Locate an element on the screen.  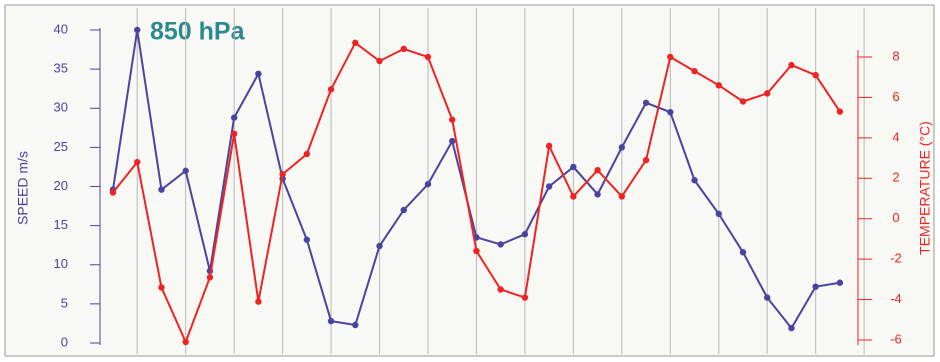
y-tick-label: 10 is located at coordinates (61, 263).